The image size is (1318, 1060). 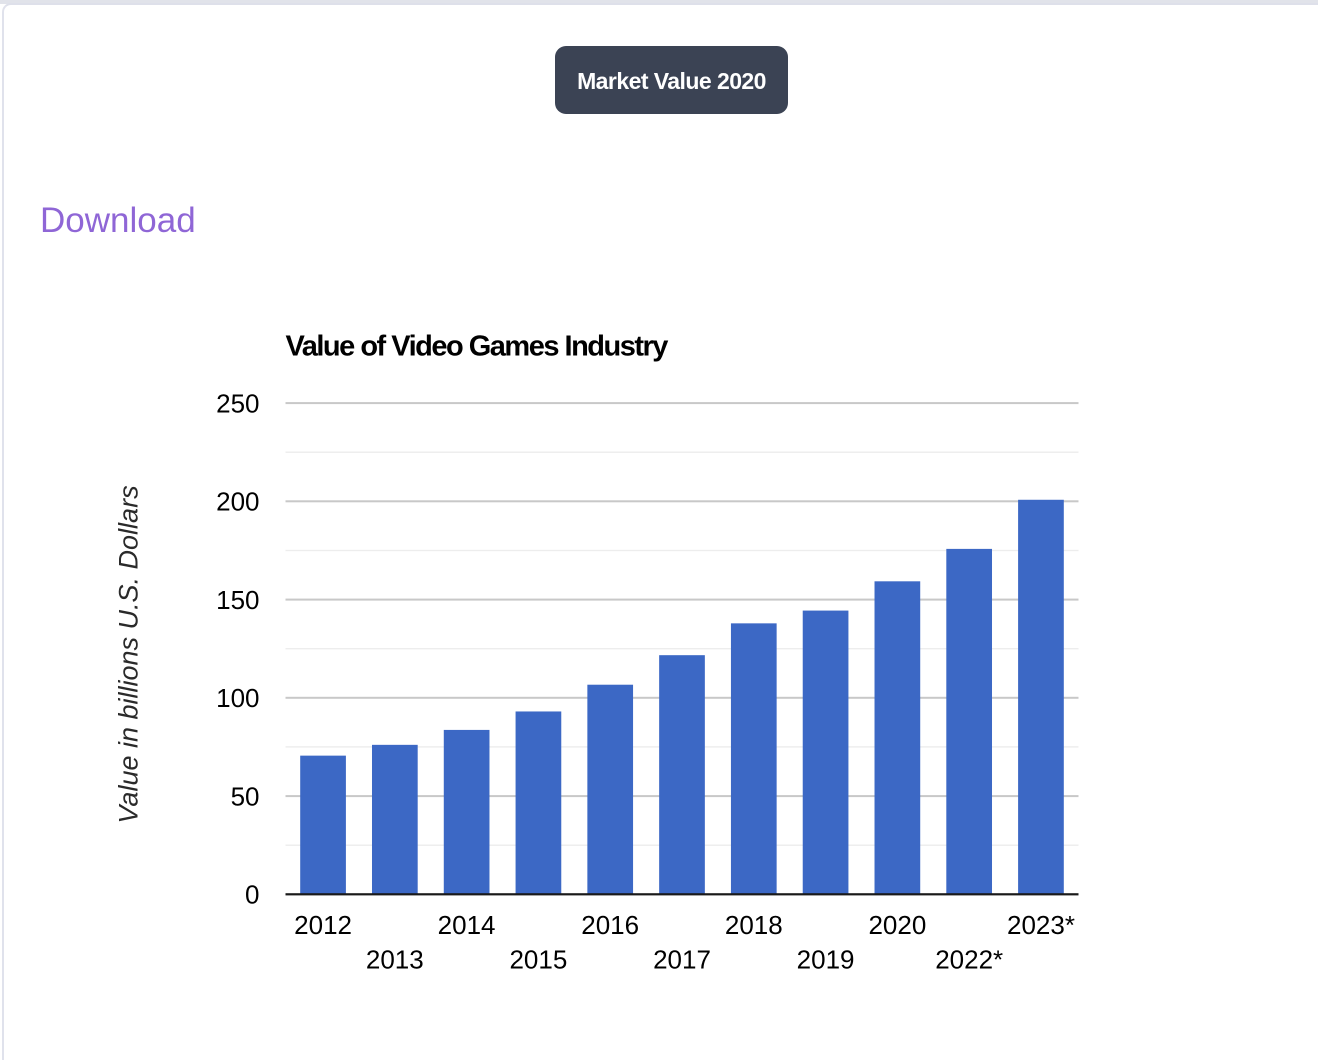 I want to click on svg-text: 2020, so click(x=897, y=925).